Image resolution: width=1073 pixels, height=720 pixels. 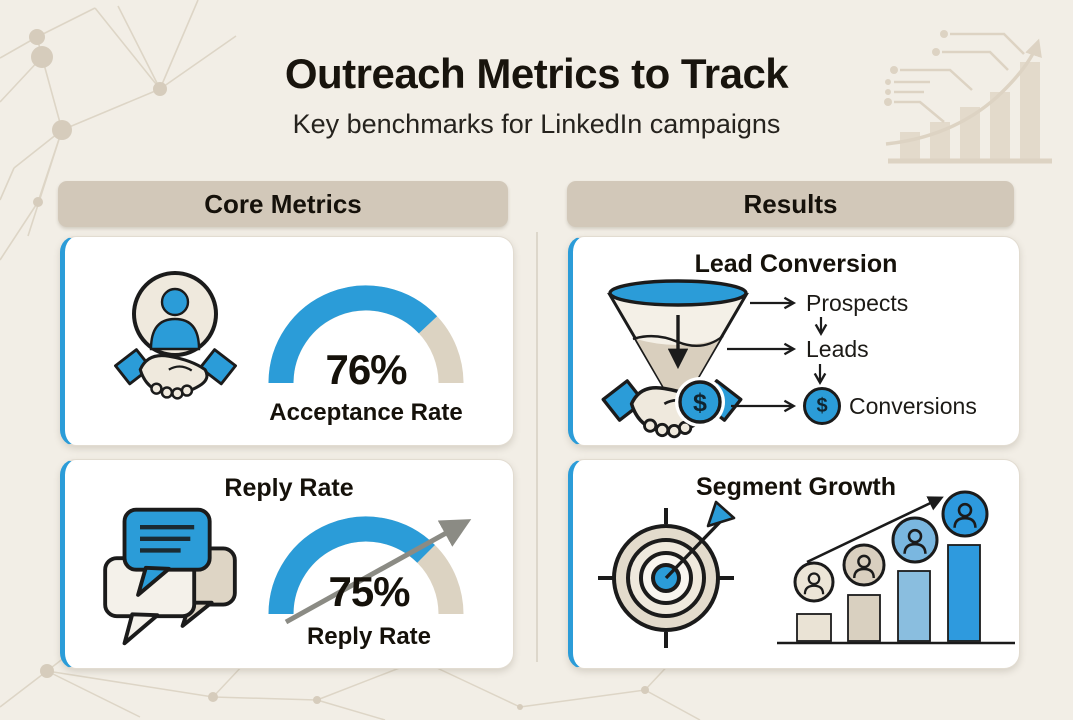 I want to click on network-decoration-top-left, so click(x=118, y=130).